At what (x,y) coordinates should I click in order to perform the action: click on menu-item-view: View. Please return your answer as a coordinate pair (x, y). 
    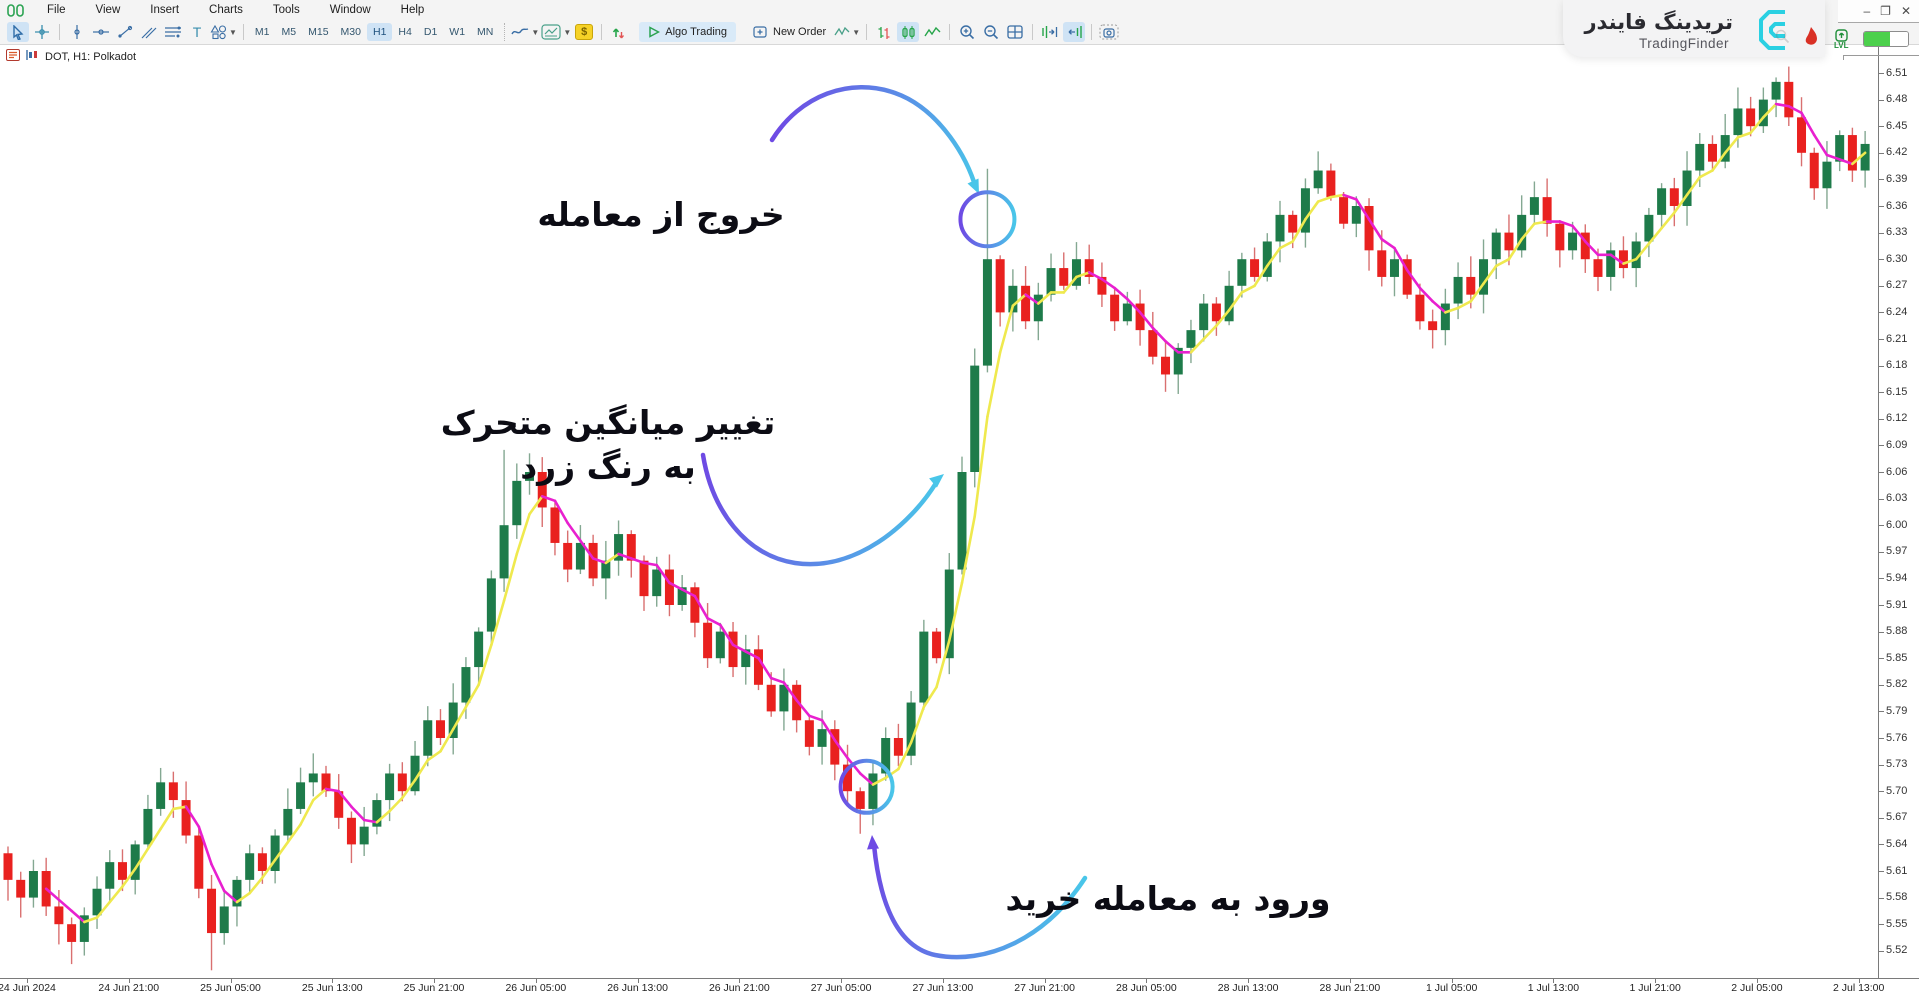
    Looking at the image, I should click on (108, 10).